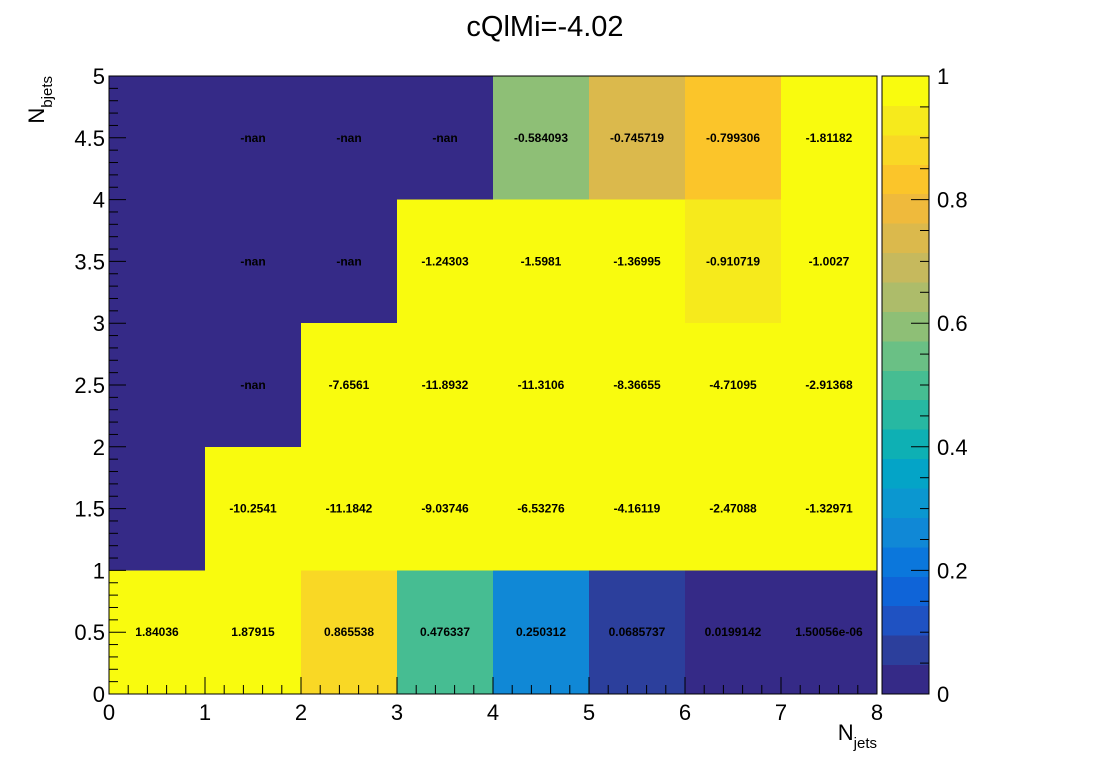  I want to click on x-tick-label: 7, so click(781, 712).